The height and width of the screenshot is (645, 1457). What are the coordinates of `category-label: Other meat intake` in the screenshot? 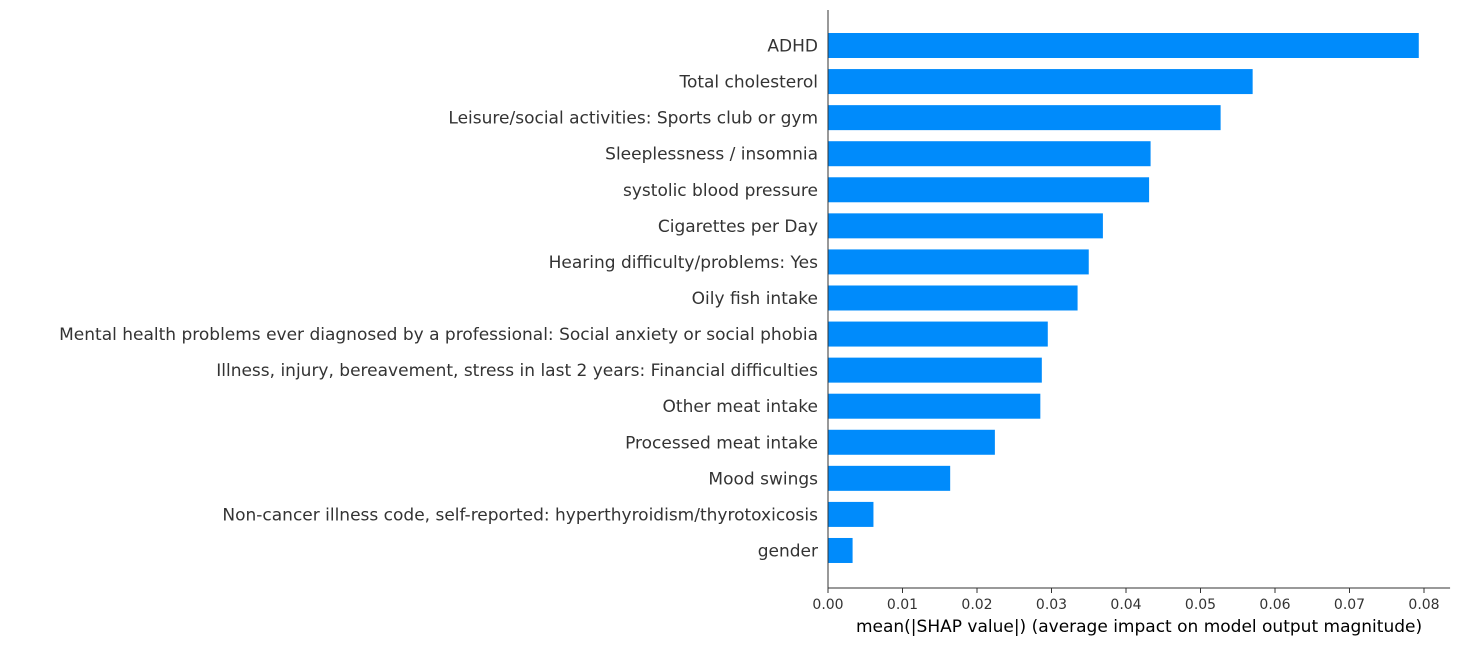 It's located at (740, 407).